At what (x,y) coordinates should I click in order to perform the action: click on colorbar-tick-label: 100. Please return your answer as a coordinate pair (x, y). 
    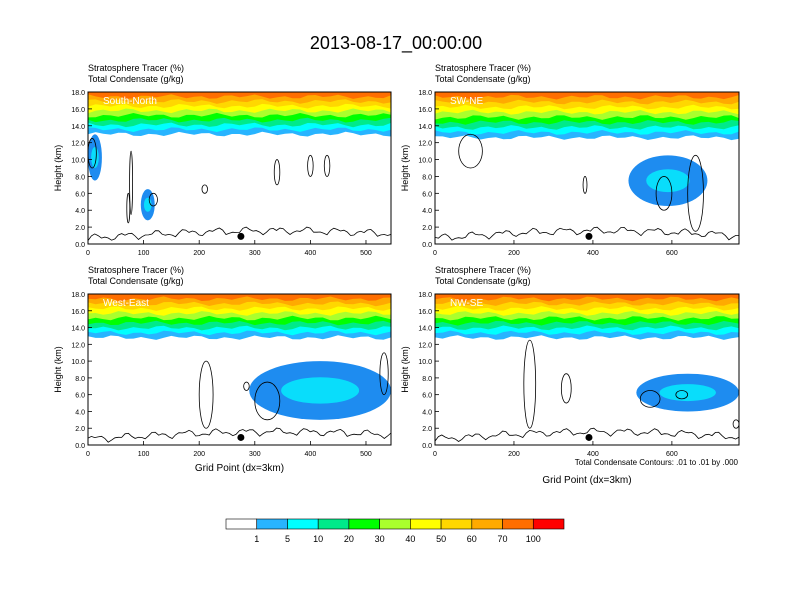
    Looking at the image, I should click on (533, 539).